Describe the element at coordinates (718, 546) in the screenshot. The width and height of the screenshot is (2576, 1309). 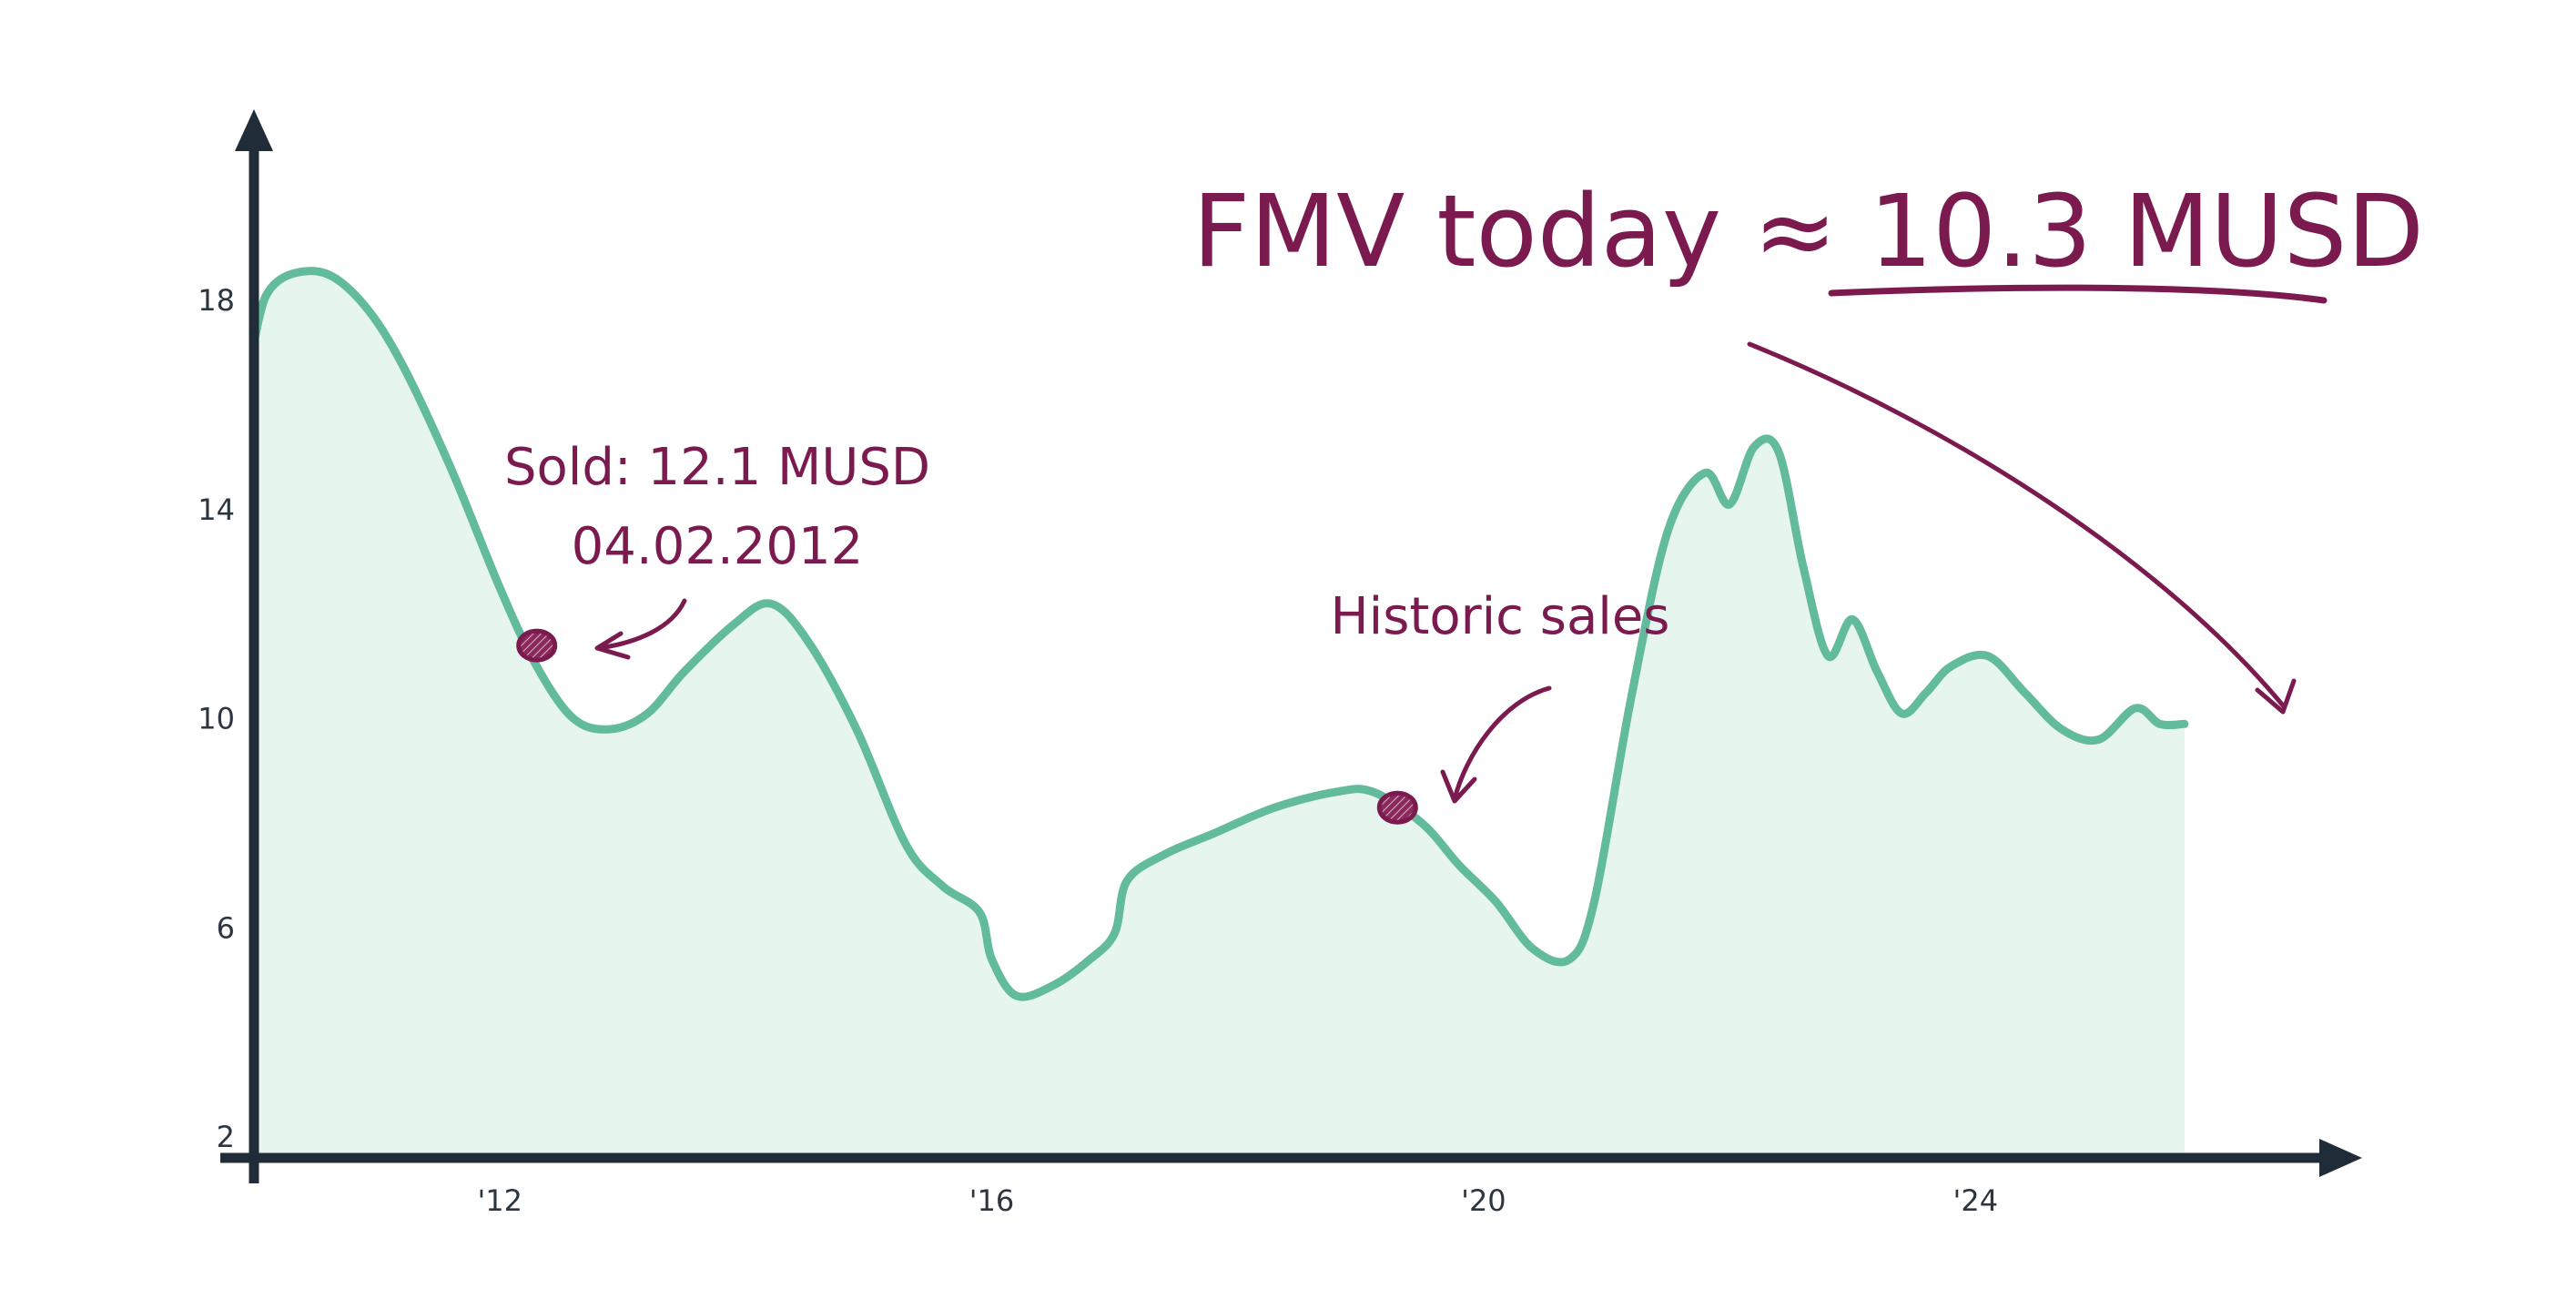
I see `sold-date: 04.02.2012` at that location.